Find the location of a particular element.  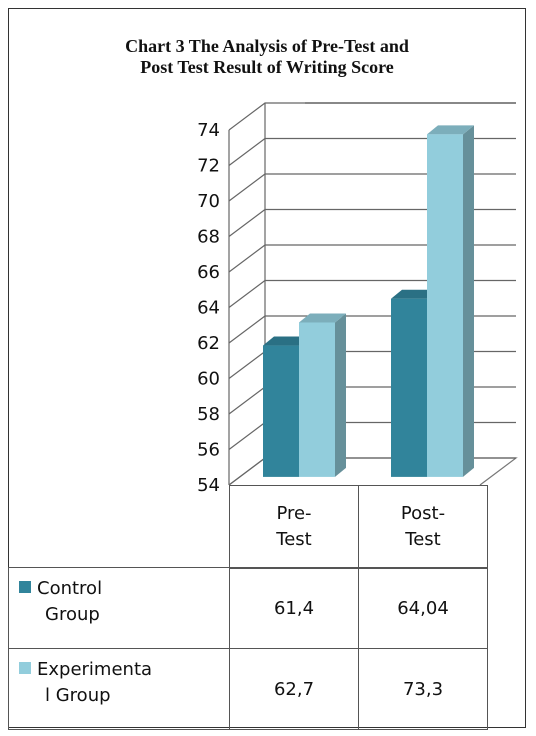

bar-control-group-pre-test is located at coordinates (281, 411).